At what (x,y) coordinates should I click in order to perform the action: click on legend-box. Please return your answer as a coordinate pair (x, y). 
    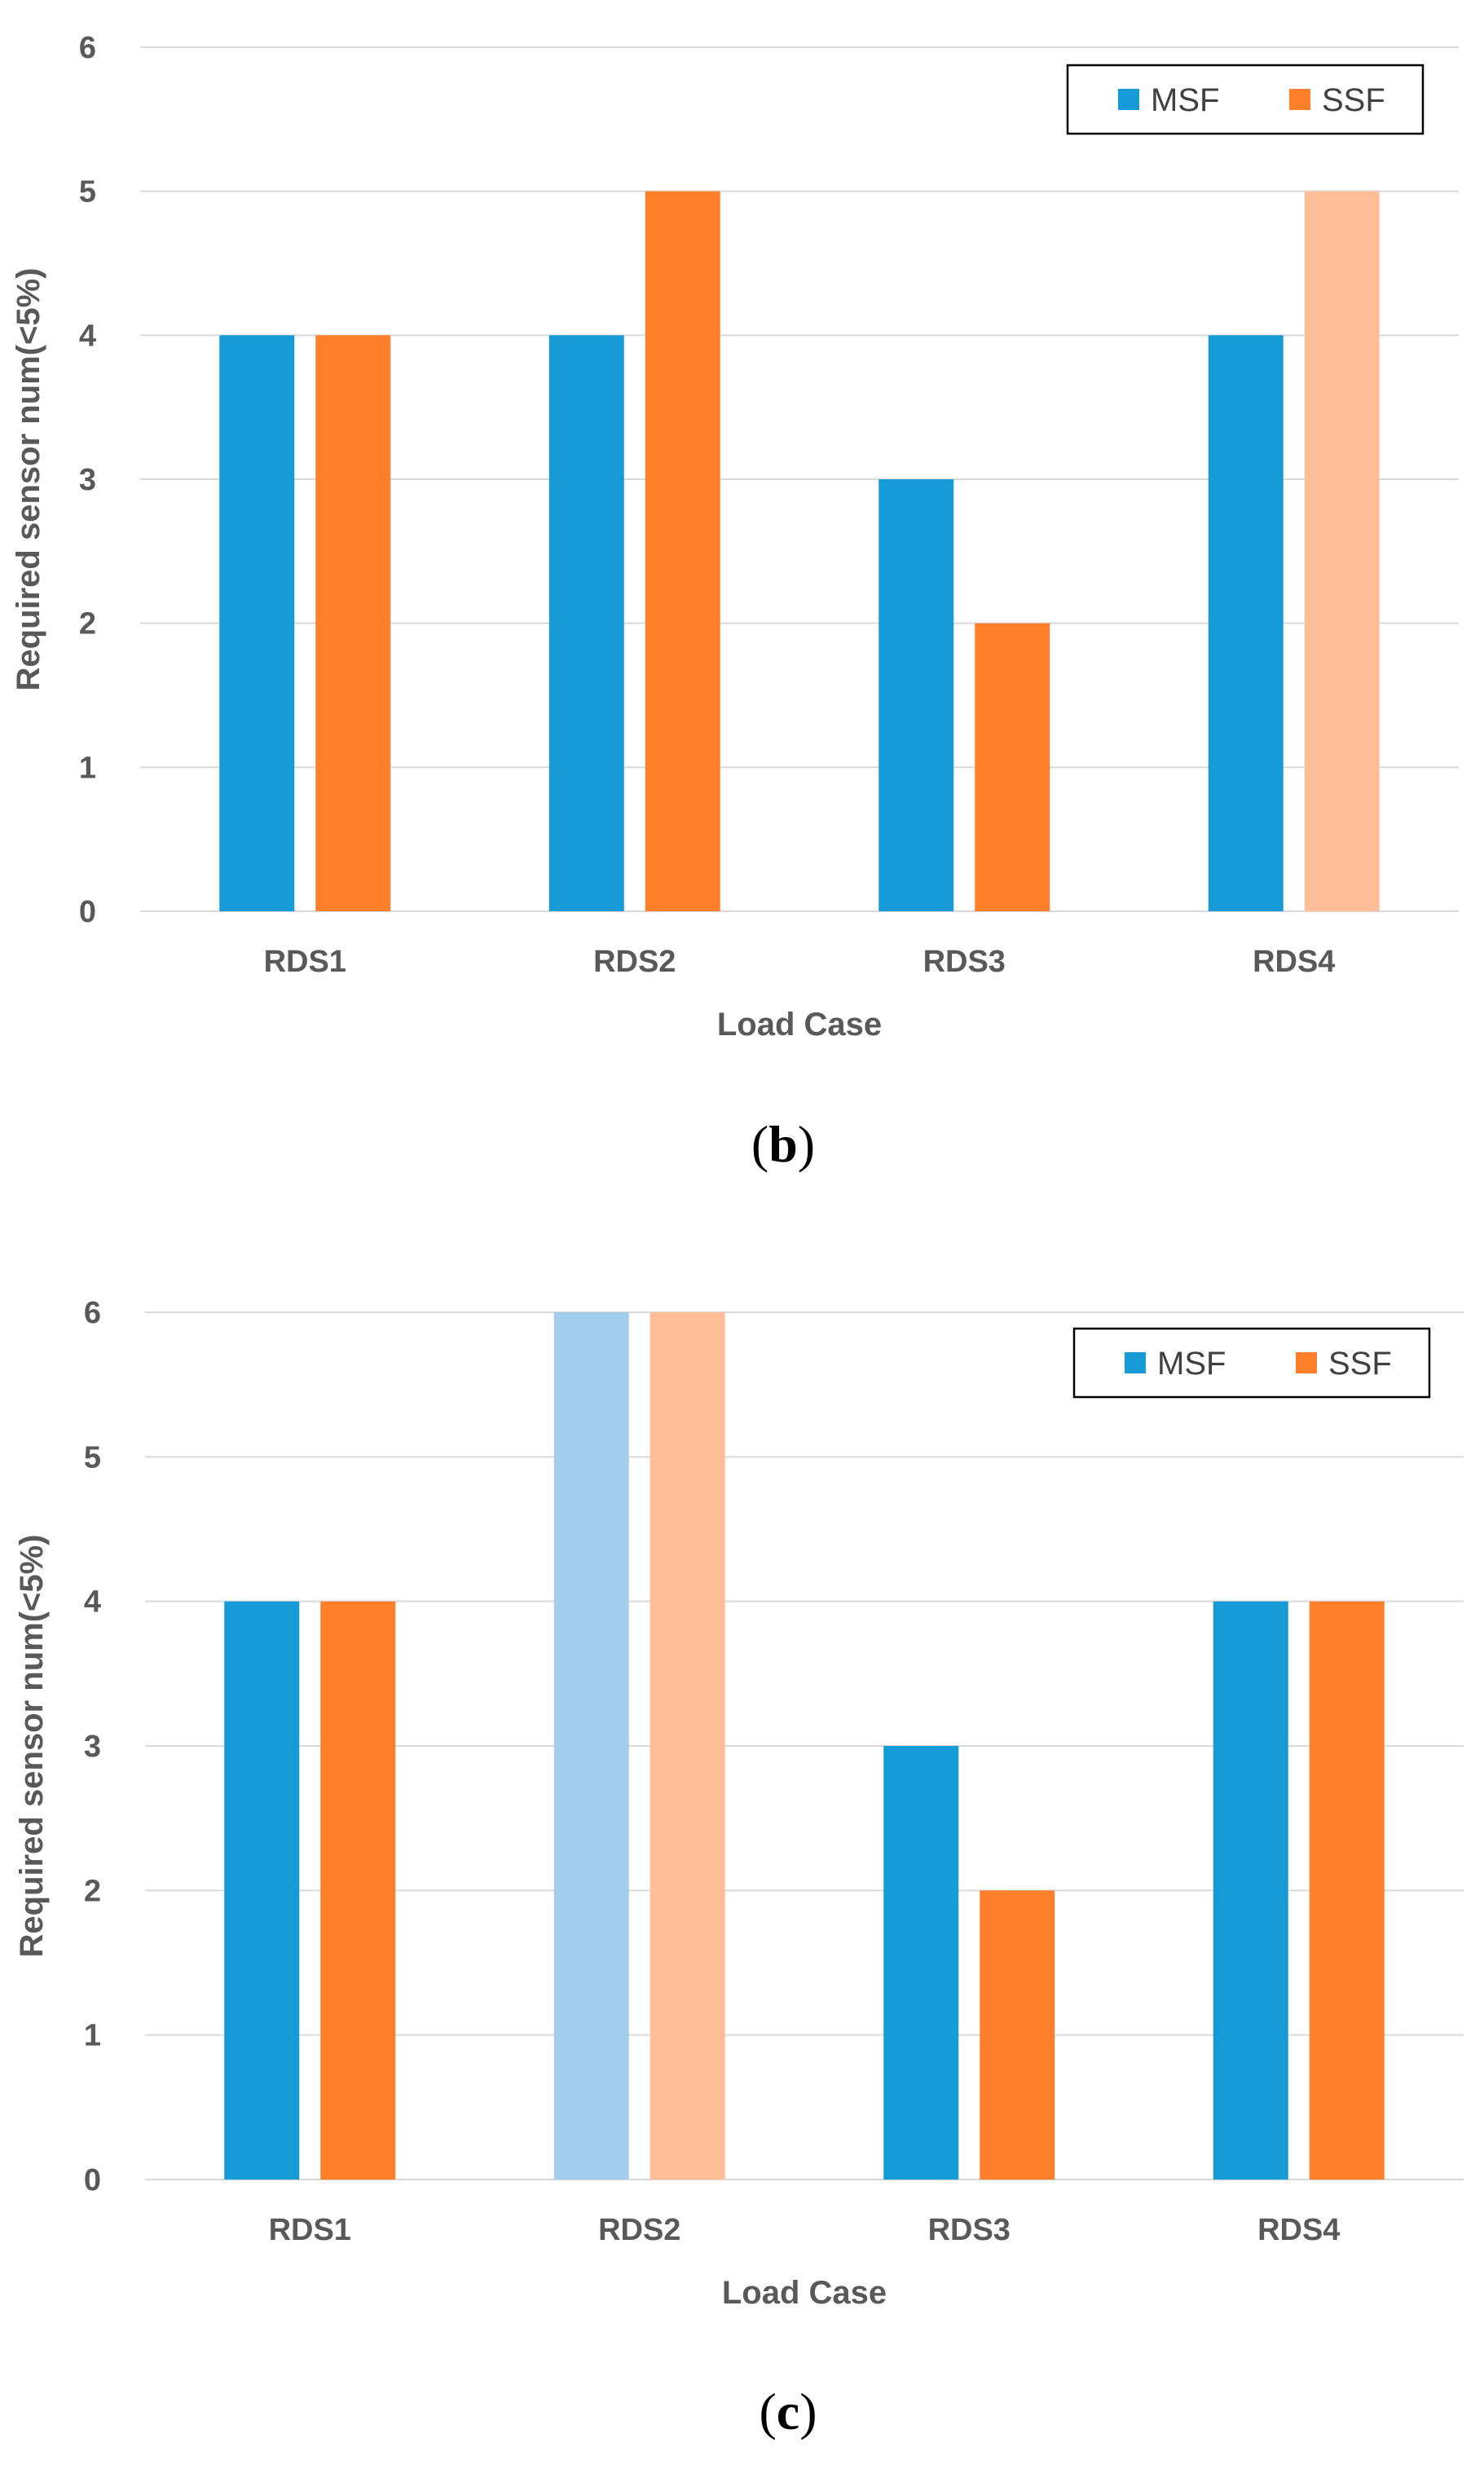
    Looking at the image, I should click on (1245, 99).